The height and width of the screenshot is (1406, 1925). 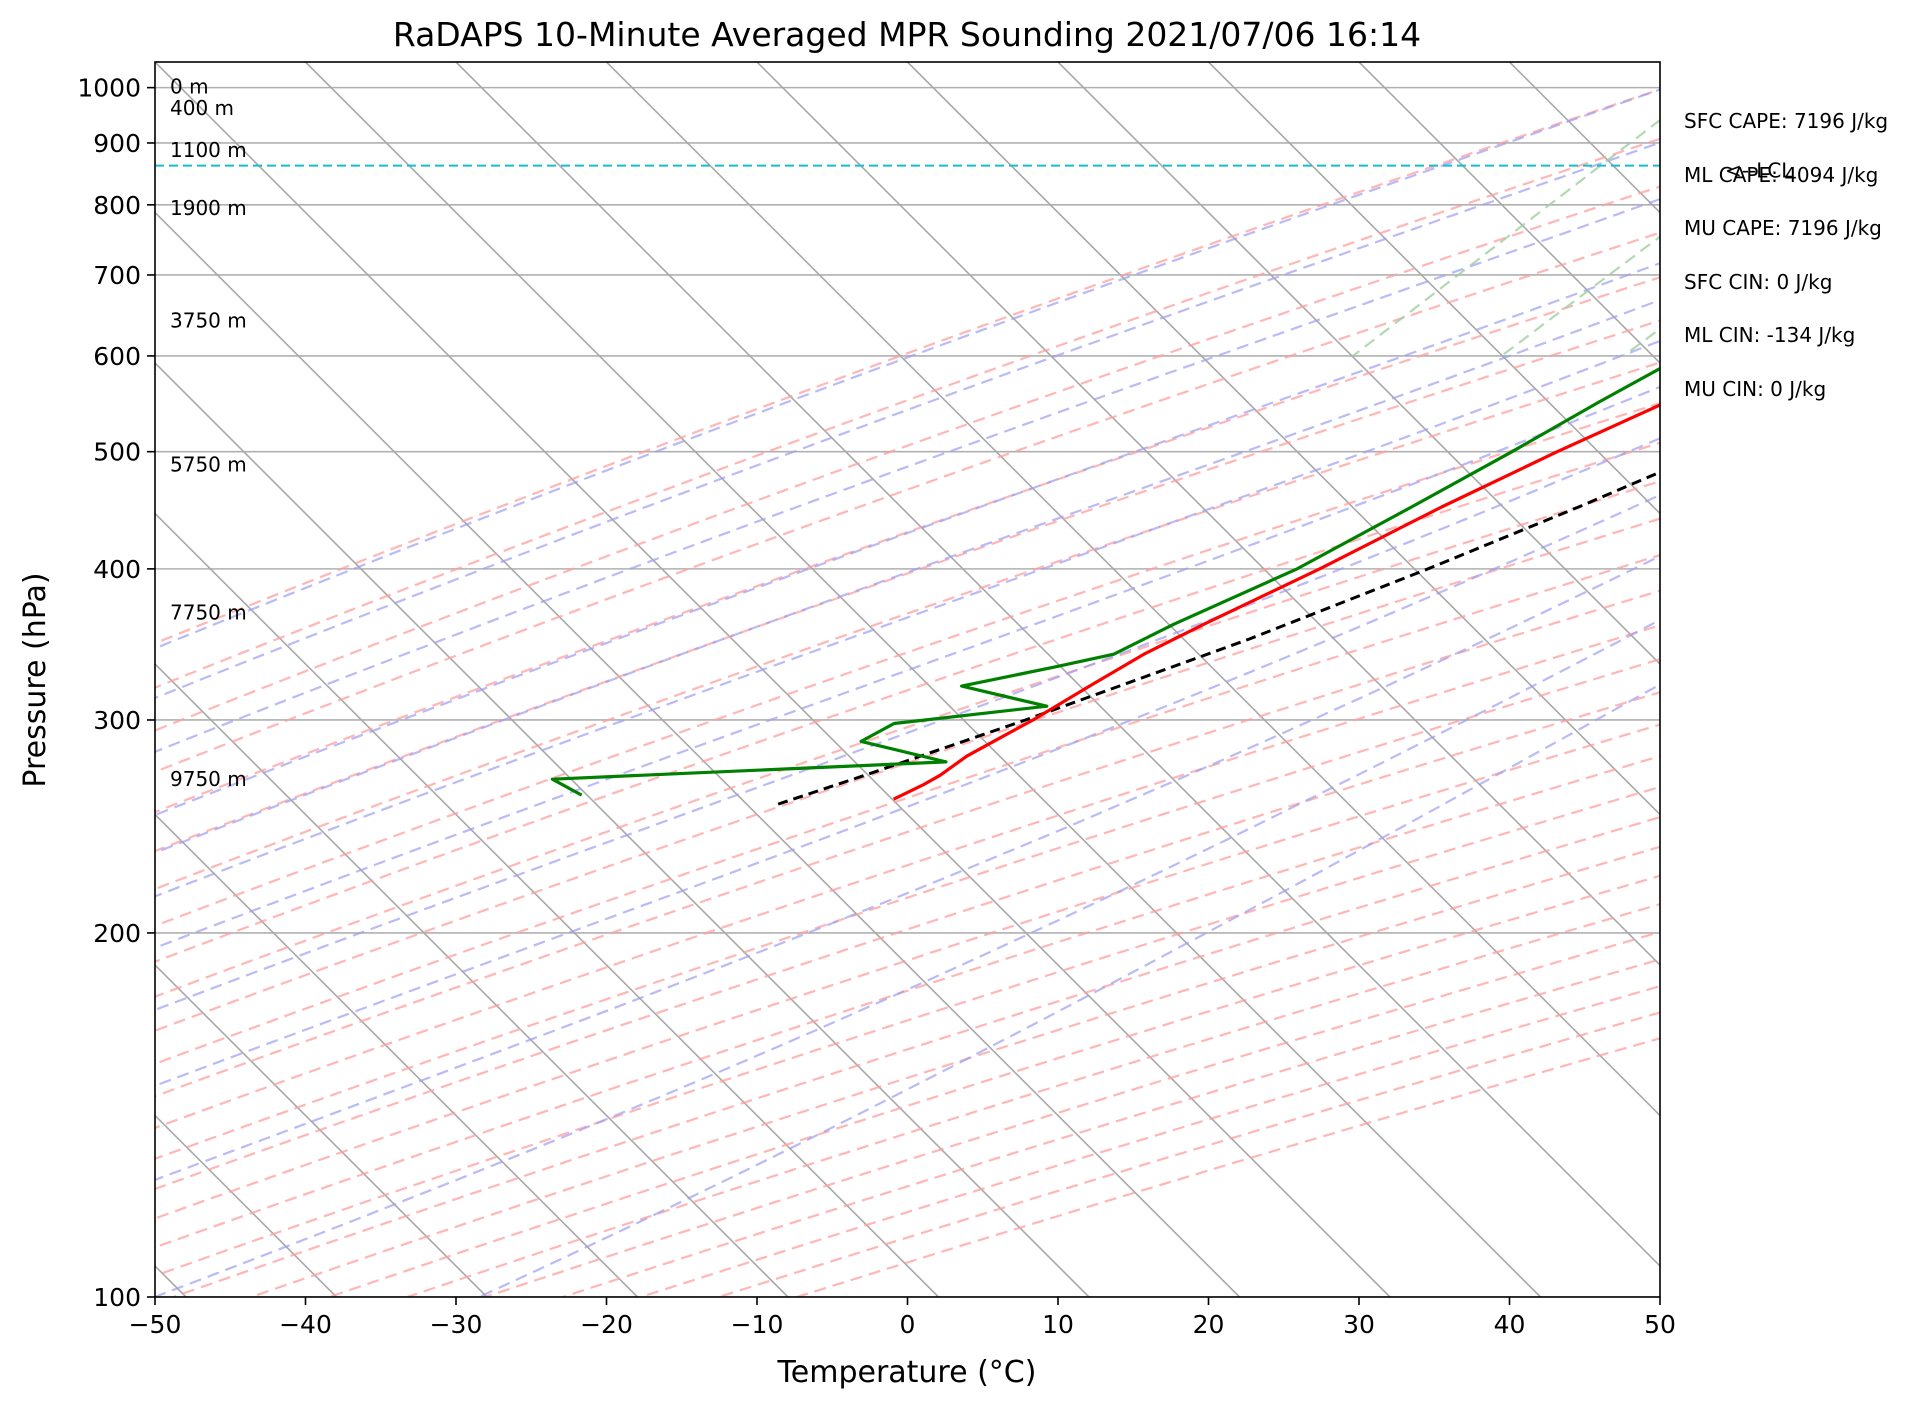 I want to click on x-tick-label: 40, so click(x=1510, y=1324).